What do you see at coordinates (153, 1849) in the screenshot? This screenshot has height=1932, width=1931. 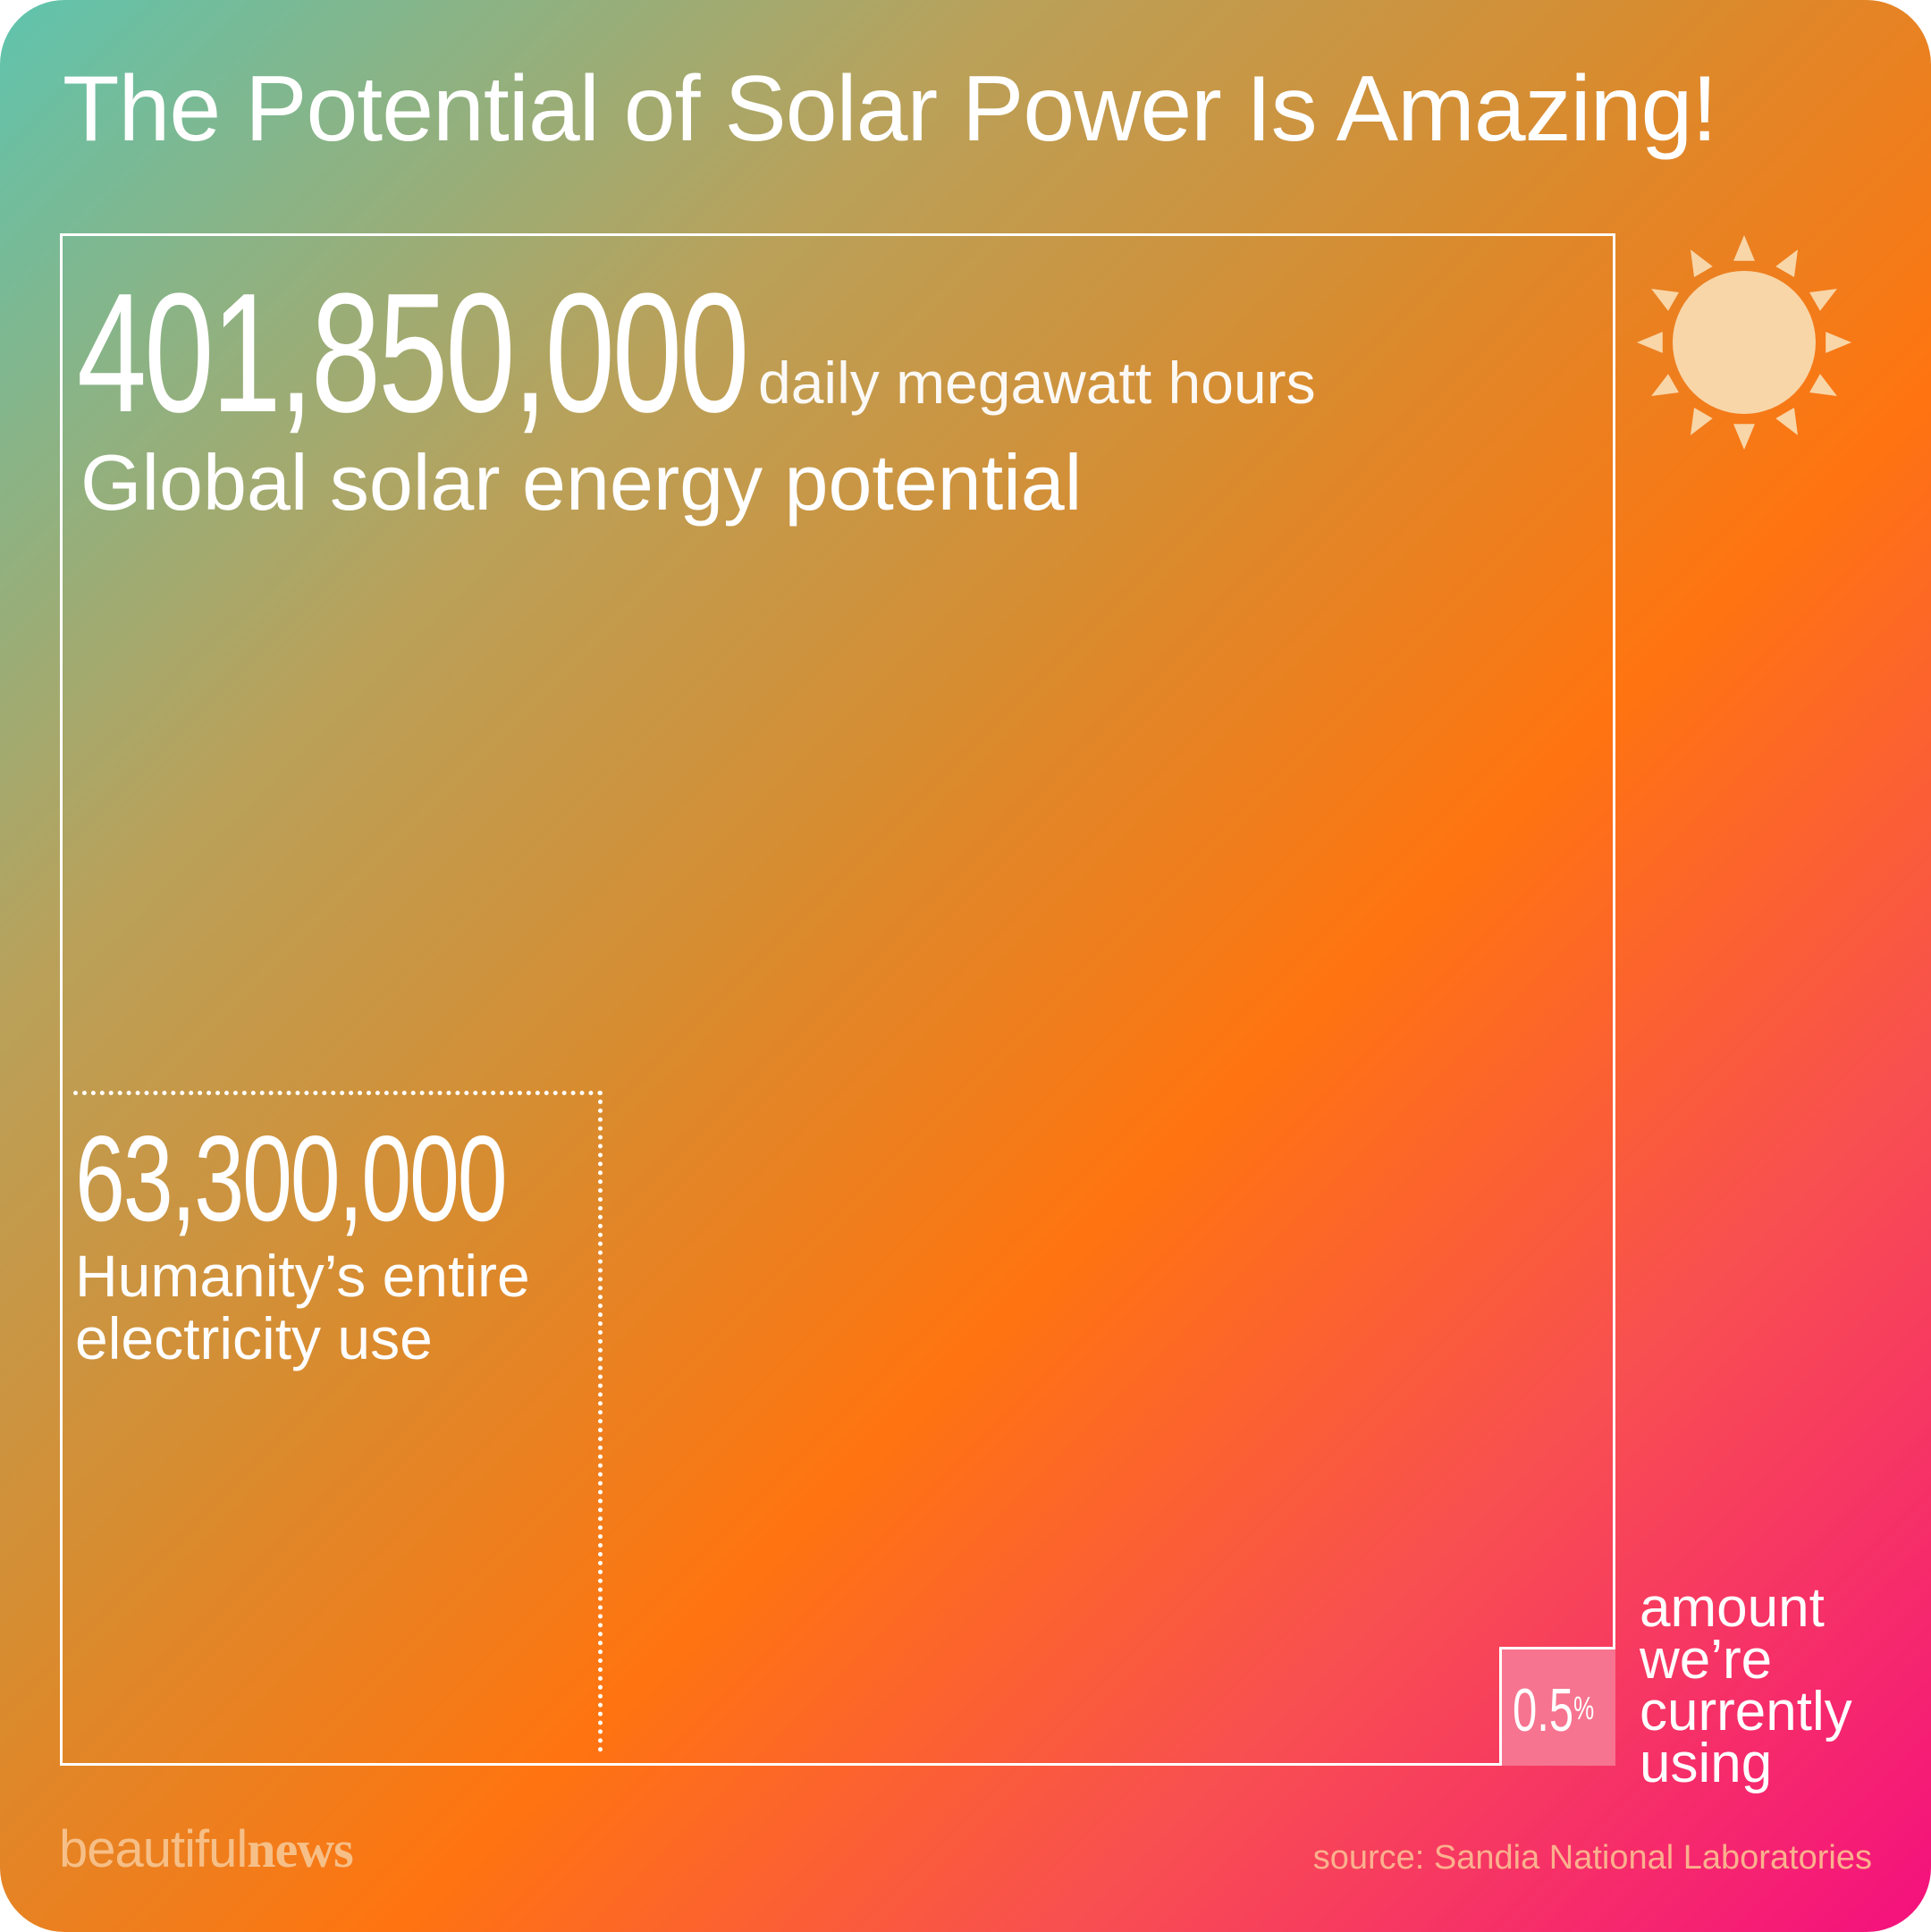 I see `logo-part1: beautiful` at bounding box center [153, 1849].